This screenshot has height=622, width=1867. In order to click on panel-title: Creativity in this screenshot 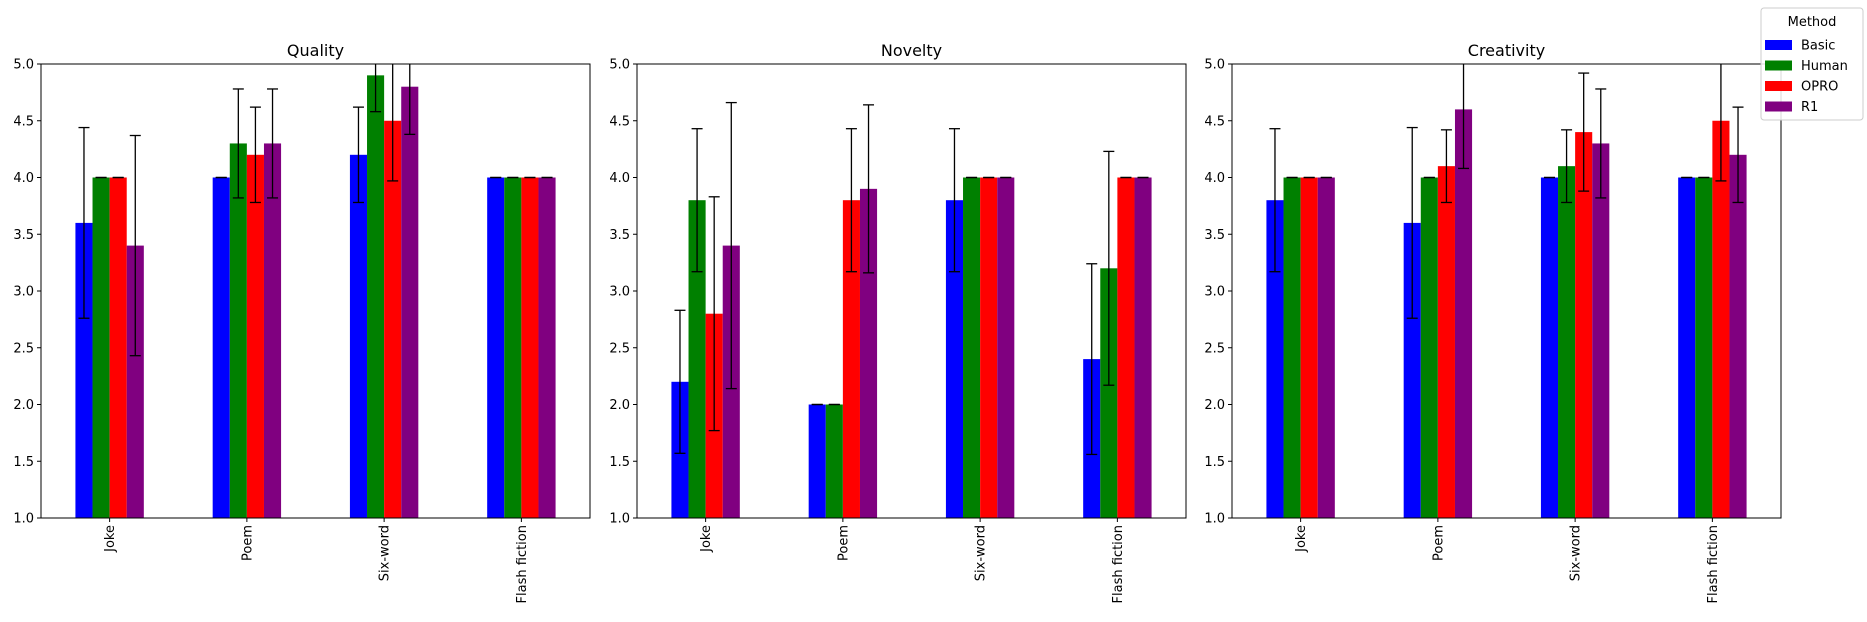, I will do `click(1506, 50)`.